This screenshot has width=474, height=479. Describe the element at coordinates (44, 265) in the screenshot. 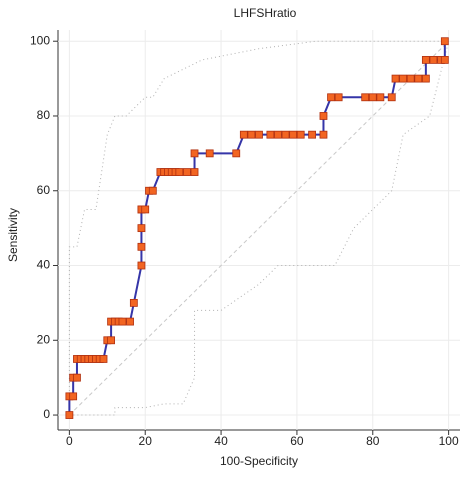

I see `y-tick-label: 40` at that location.